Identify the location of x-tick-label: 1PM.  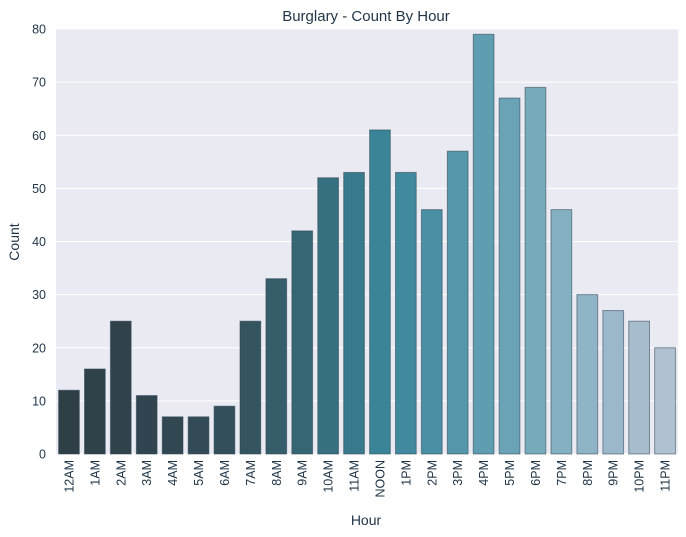
(406, 473).